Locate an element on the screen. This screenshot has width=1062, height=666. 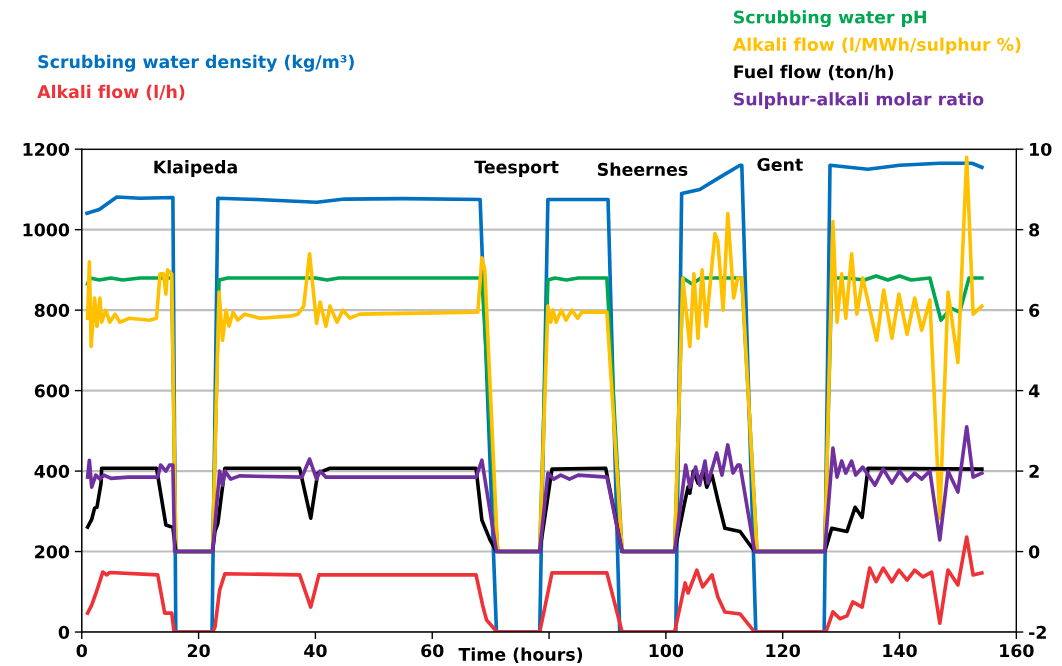
annotation: Gent is located at coordinates (780, 164).